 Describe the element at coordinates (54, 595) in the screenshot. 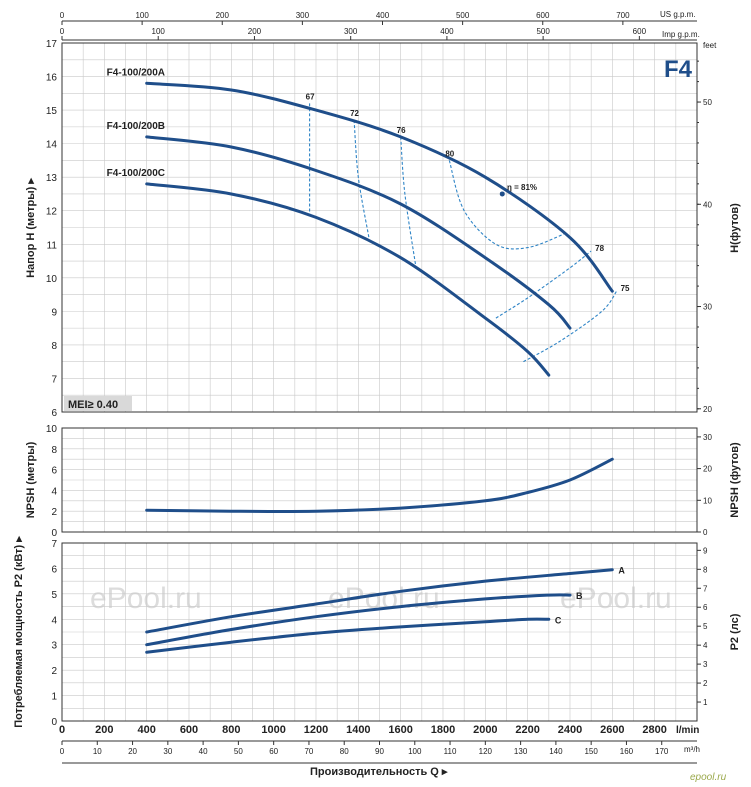

I see `power-tick-label: 5` at that location.